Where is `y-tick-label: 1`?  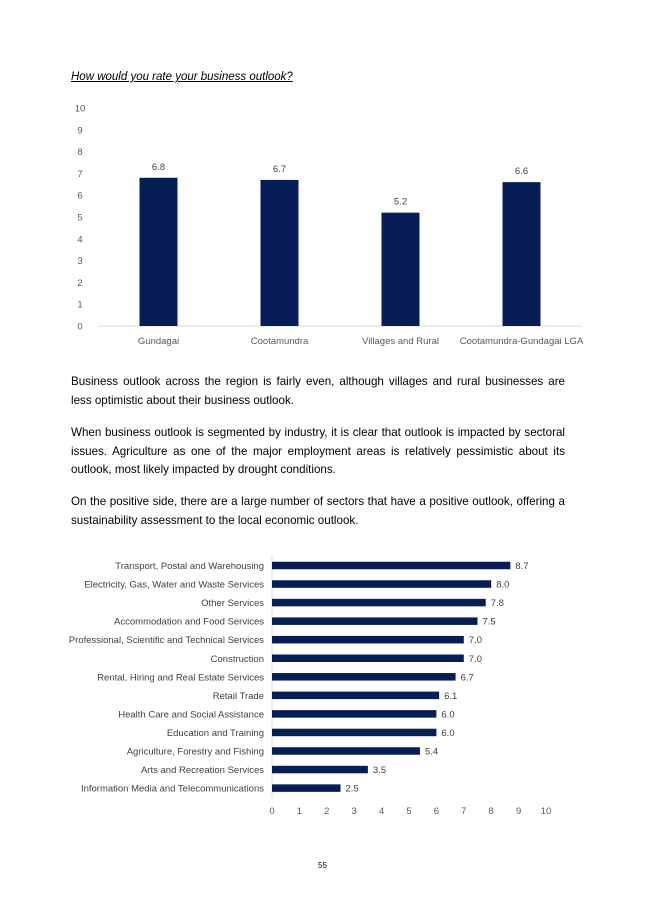
y-tick-label: 1 is located at coordinates (79, 305).